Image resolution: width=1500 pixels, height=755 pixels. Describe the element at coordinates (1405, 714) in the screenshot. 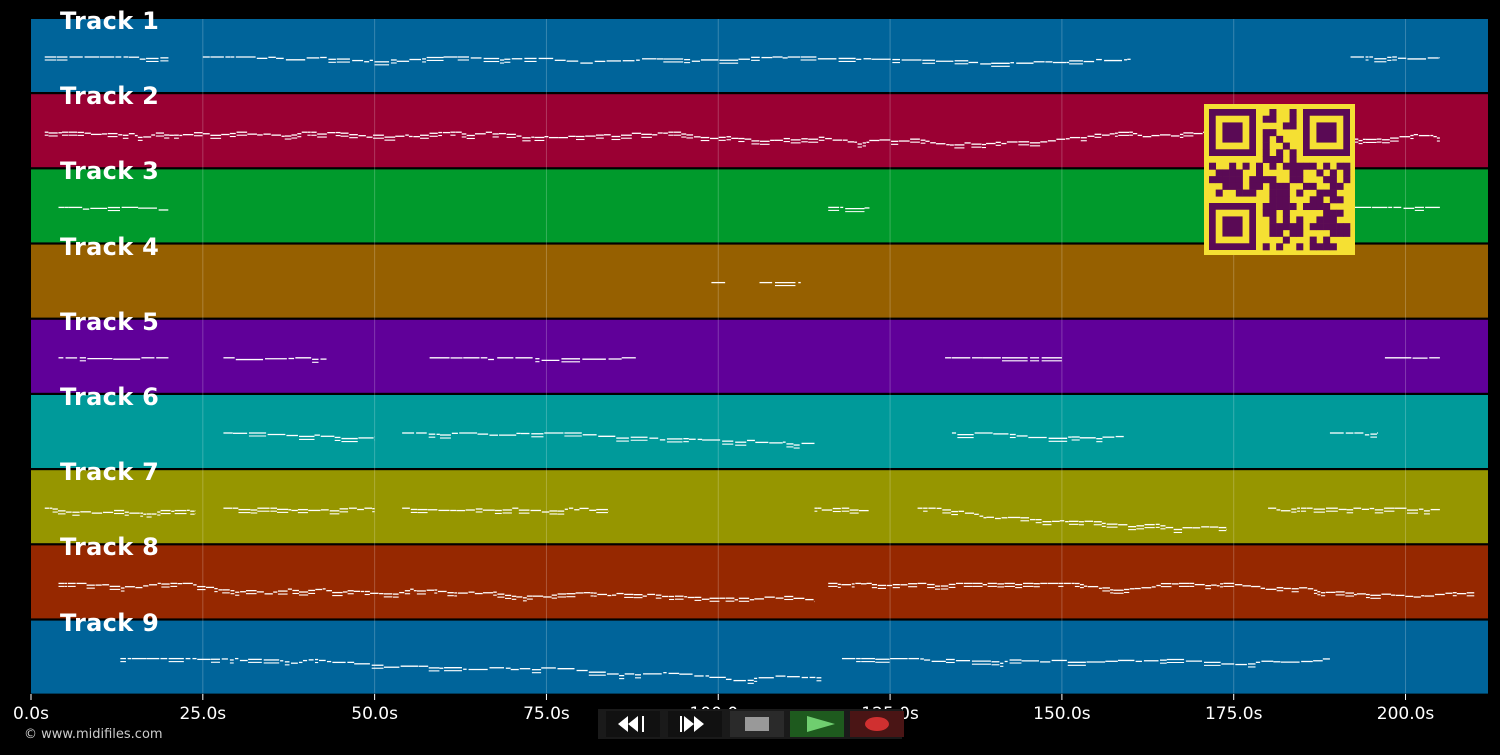

I see `tick-label: 200.0s` at that location.